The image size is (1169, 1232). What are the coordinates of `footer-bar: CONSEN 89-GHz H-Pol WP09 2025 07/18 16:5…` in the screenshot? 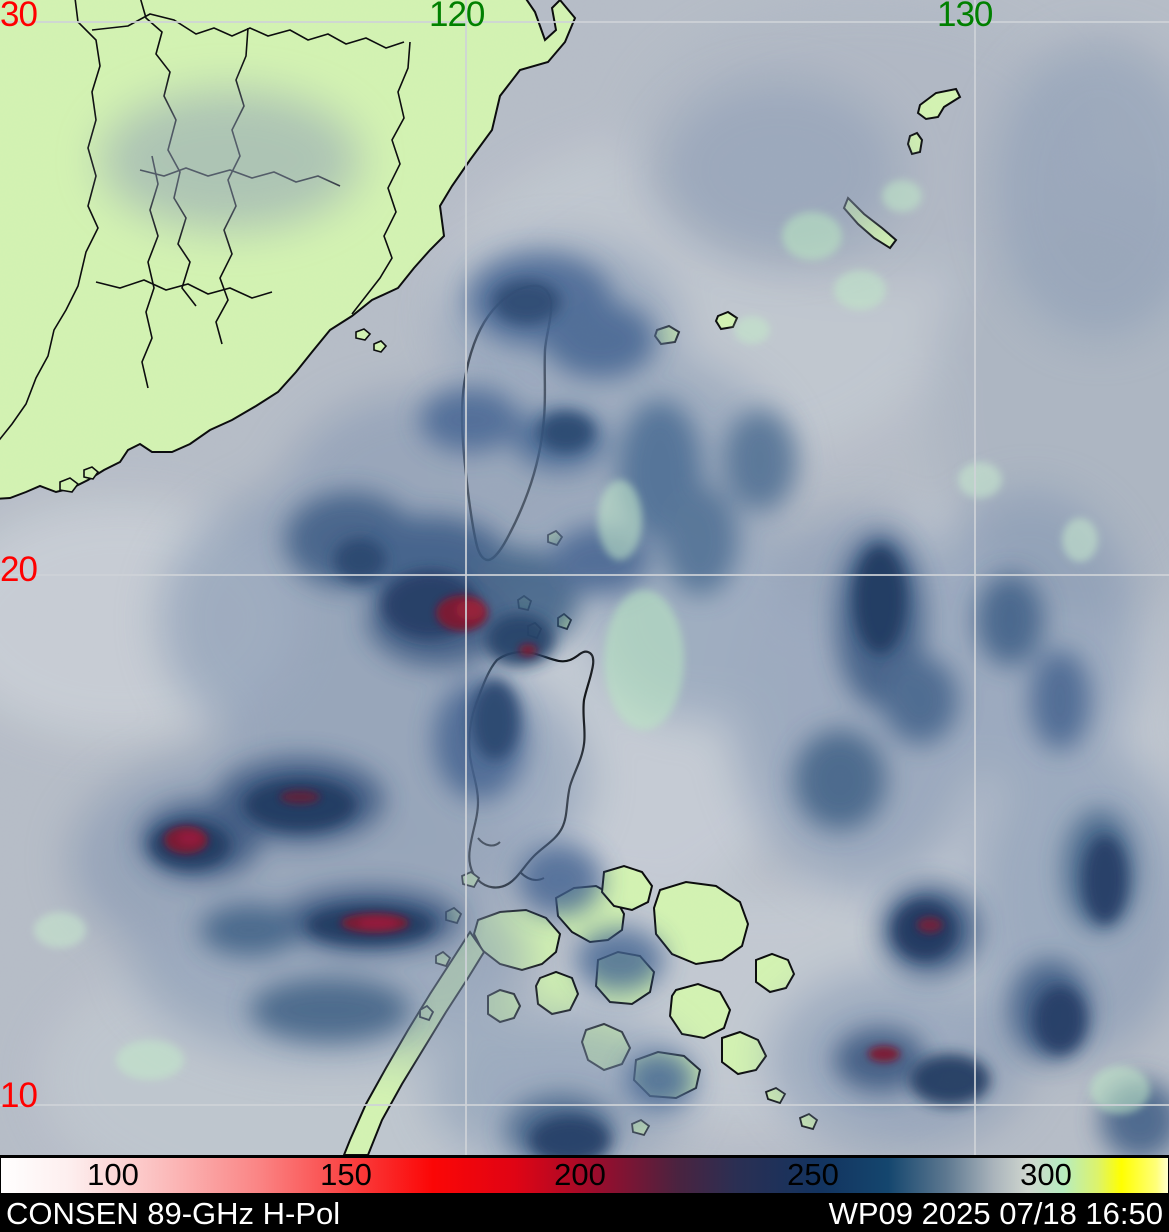 It's located at (584, 1214).